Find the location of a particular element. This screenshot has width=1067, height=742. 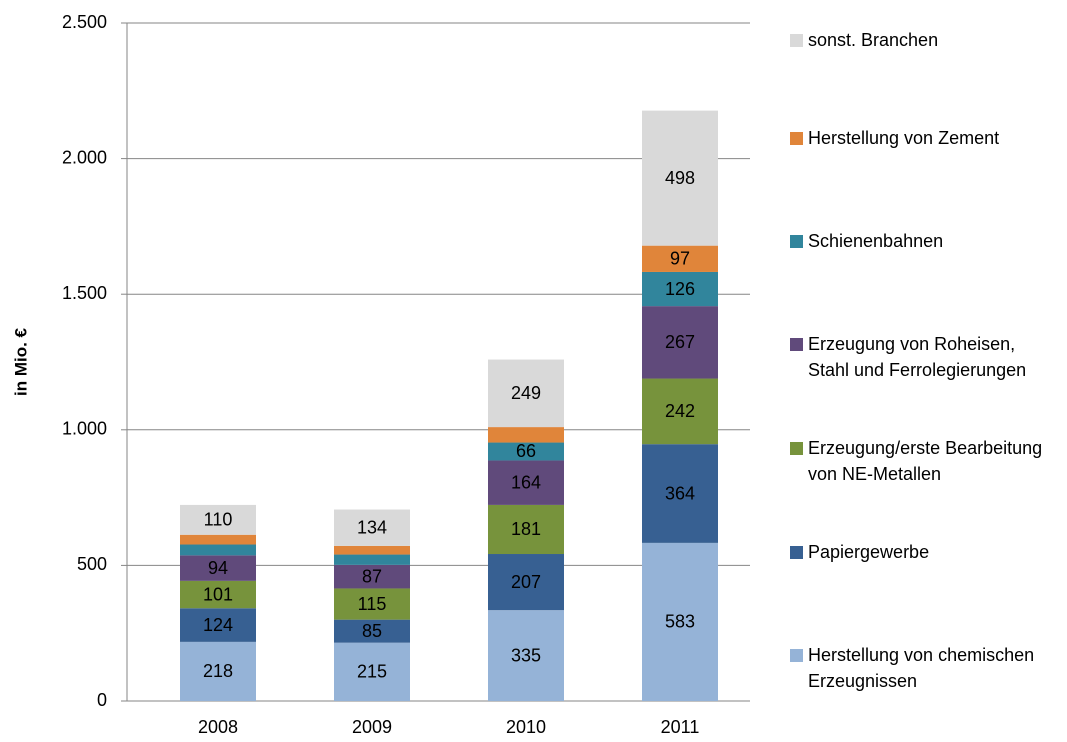

y-axis-label: in Mio. € is located at coordinates (20, 361).